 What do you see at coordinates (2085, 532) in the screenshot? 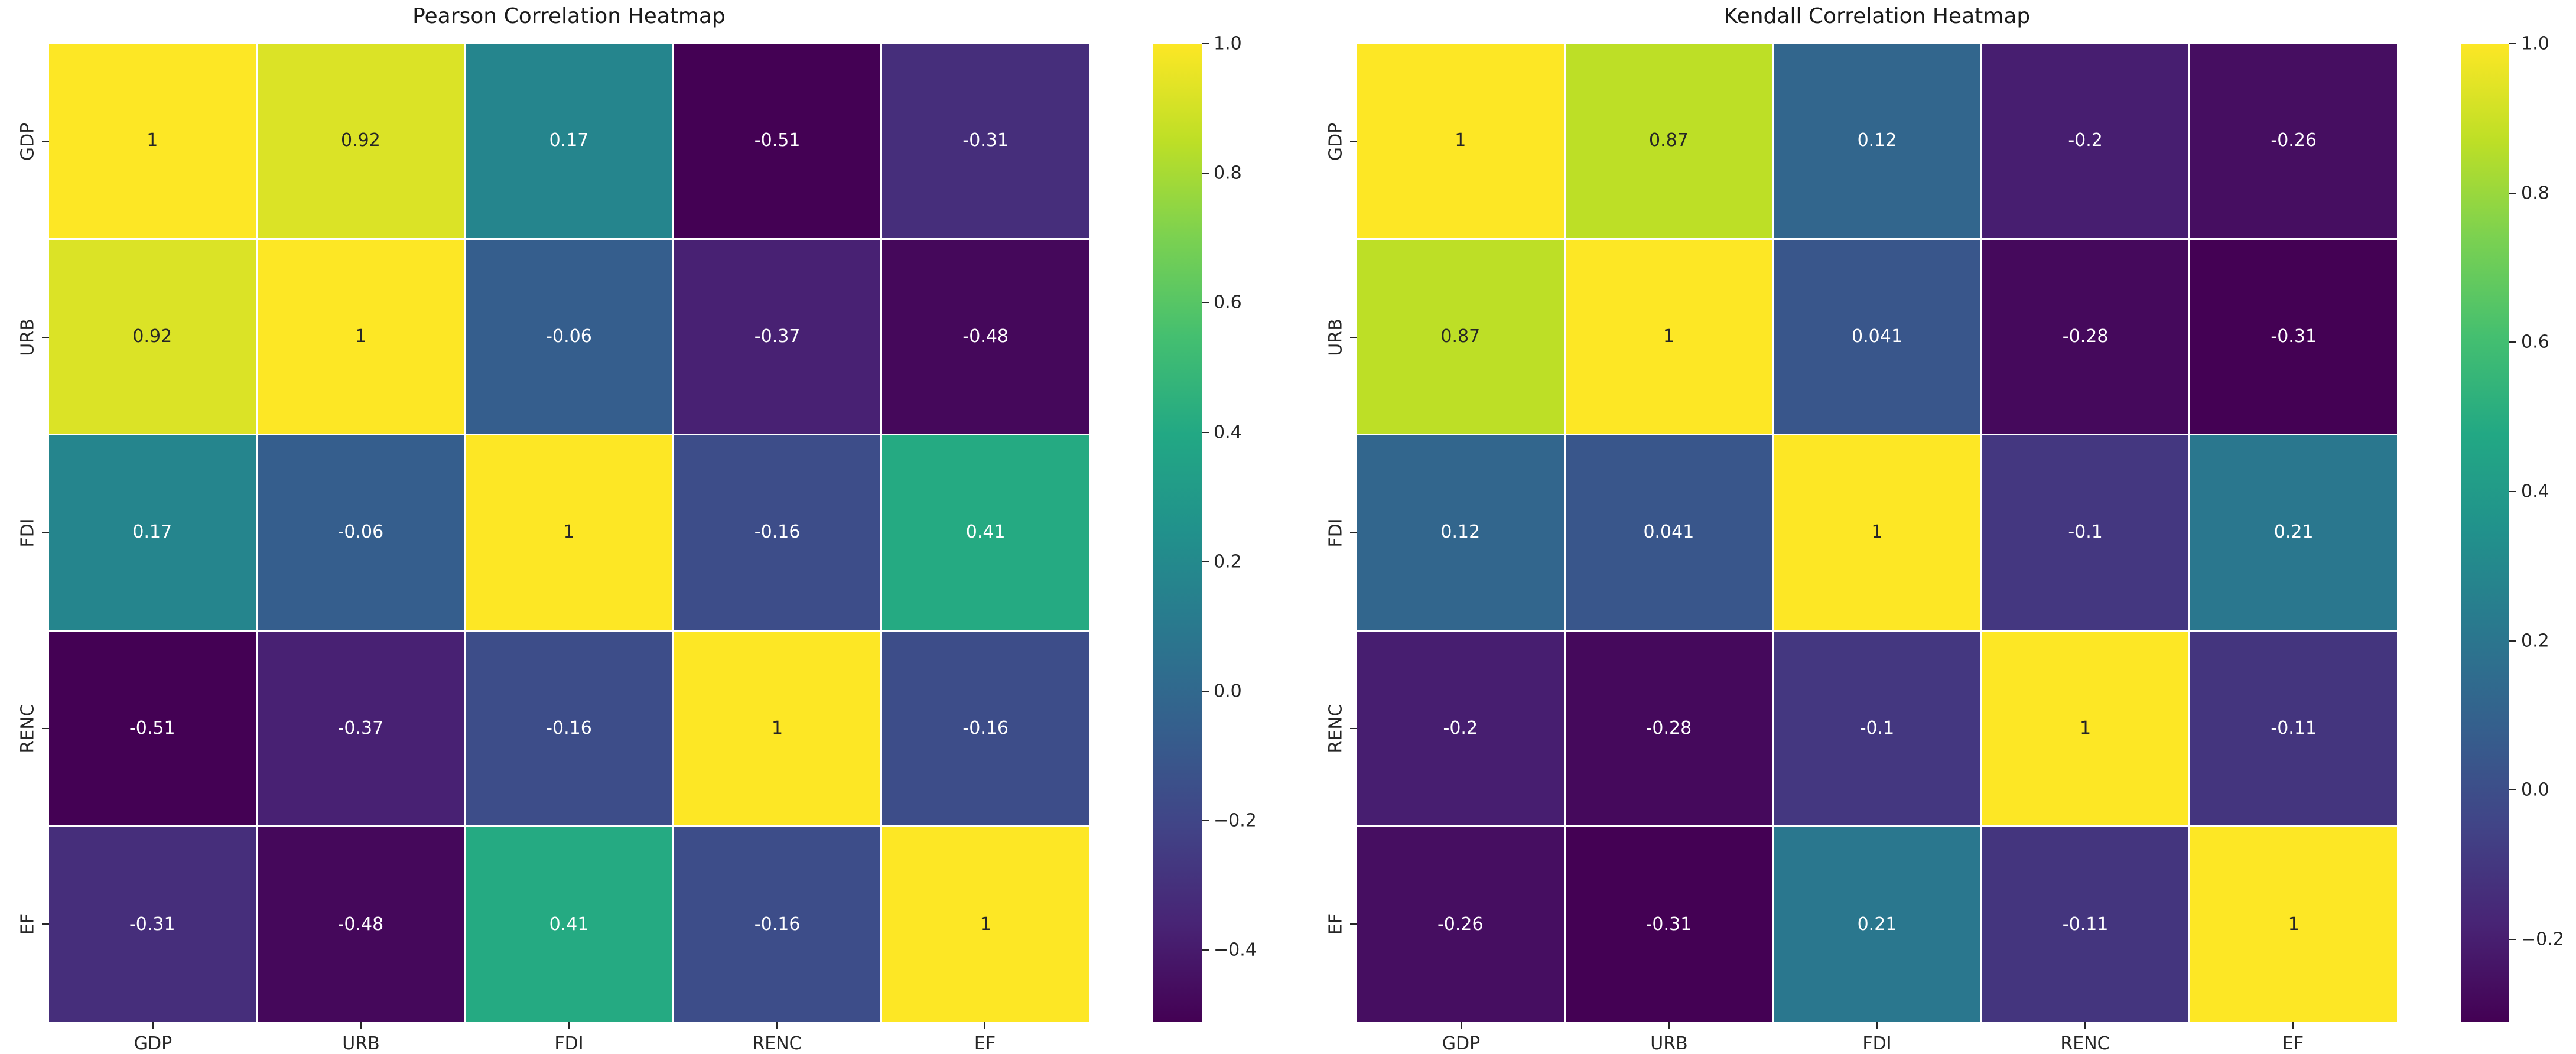
I see `heatmap-cell: -0.1` at bounding box center [2085, 532].